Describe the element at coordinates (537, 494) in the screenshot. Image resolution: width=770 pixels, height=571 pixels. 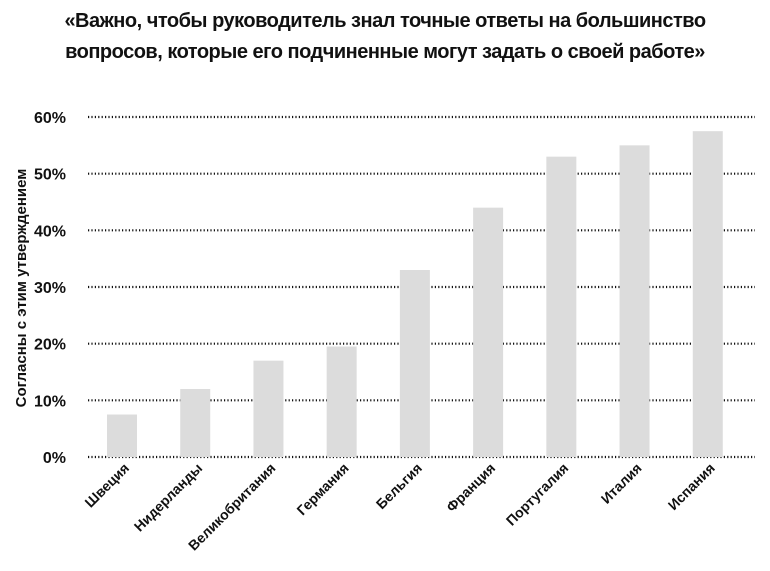
I see `x-tick-label: Португалия` at that location.